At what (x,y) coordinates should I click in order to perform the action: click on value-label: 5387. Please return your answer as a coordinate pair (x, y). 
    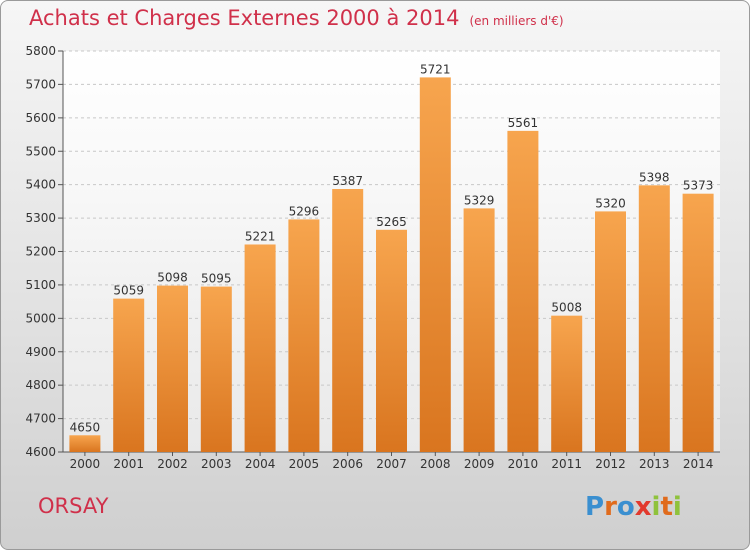
    Looking at the image, I should click on (347, 181).